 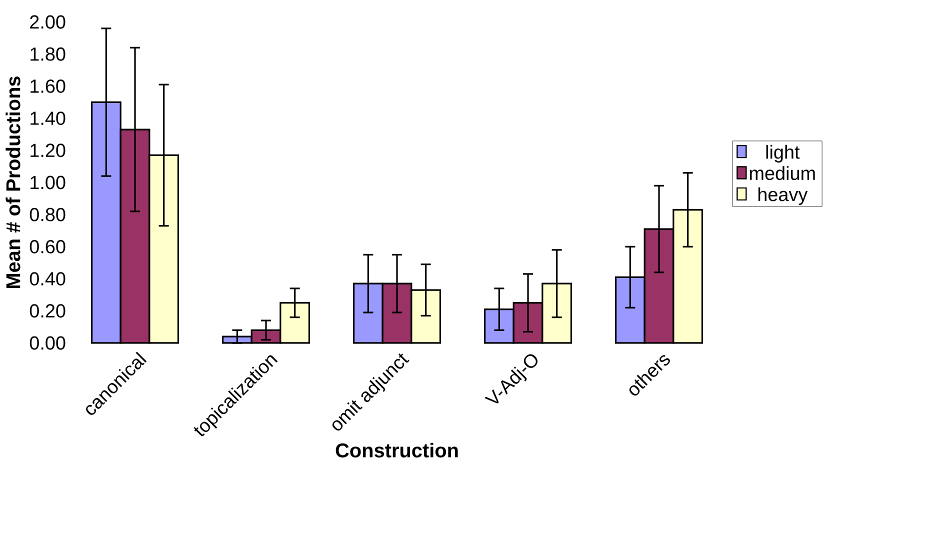 What do you see at coordinates (397, 450) in the screenshot?
I see `x-axis-title: Construction` at bounding box center [397, 450].